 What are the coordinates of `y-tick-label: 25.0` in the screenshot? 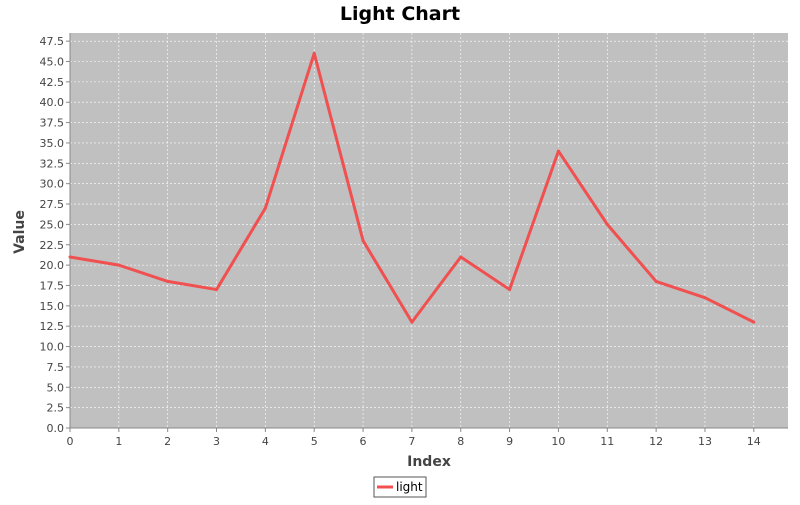 It's located at (52, 224).